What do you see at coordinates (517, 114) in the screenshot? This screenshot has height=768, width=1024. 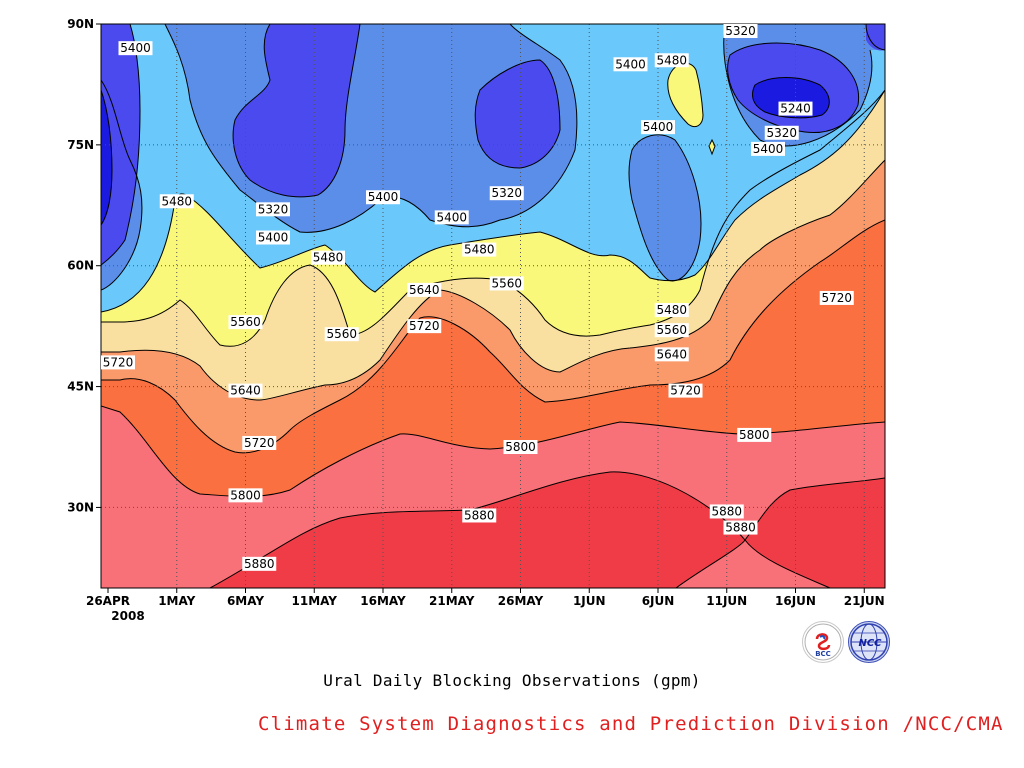 I see `contour-line-5320-c` at bounding box center [517, 114].